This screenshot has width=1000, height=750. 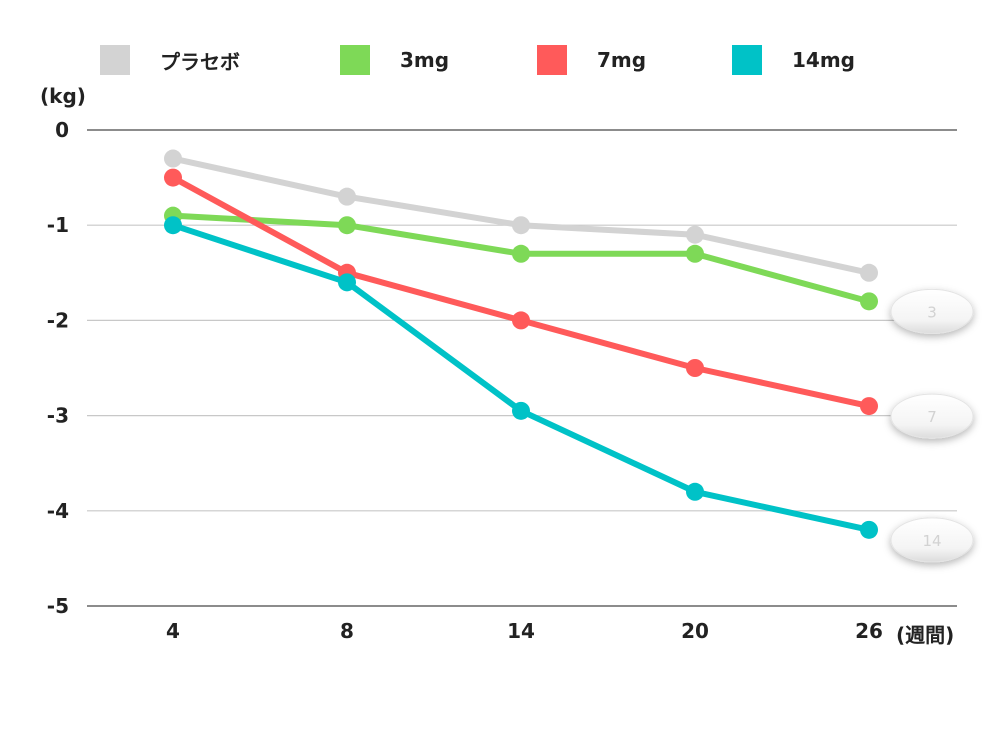 I want to click on legend-swatch-placebo, so click(x=115, y=60).